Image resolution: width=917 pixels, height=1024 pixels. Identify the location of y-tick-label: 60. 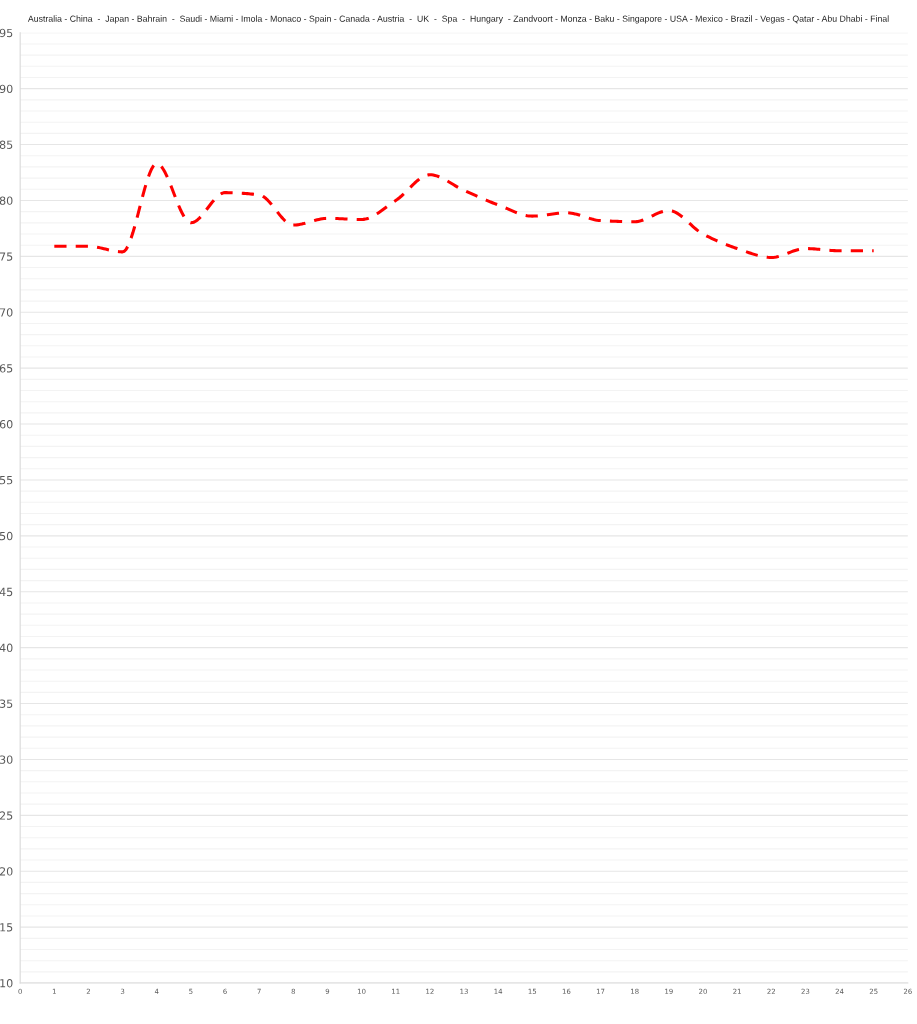
(6, 424).